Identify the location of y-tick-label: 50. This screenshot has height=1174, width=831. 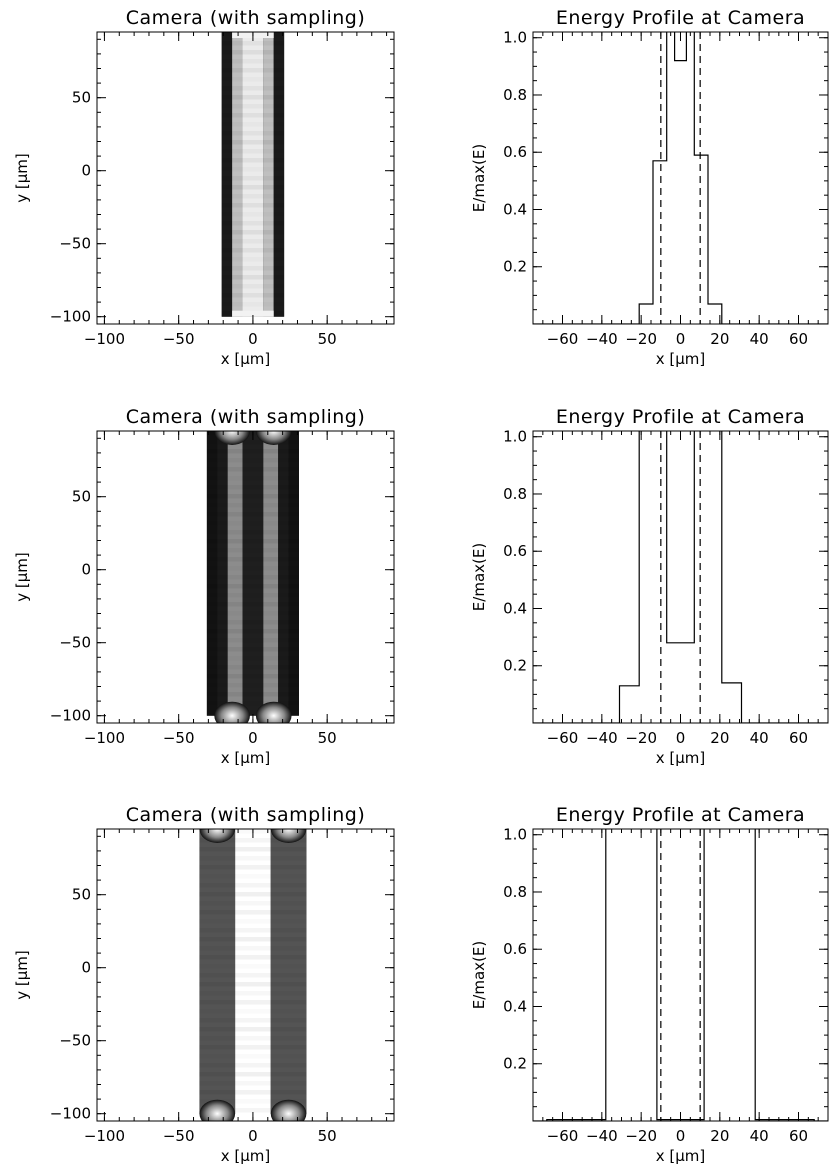
(81, 497).